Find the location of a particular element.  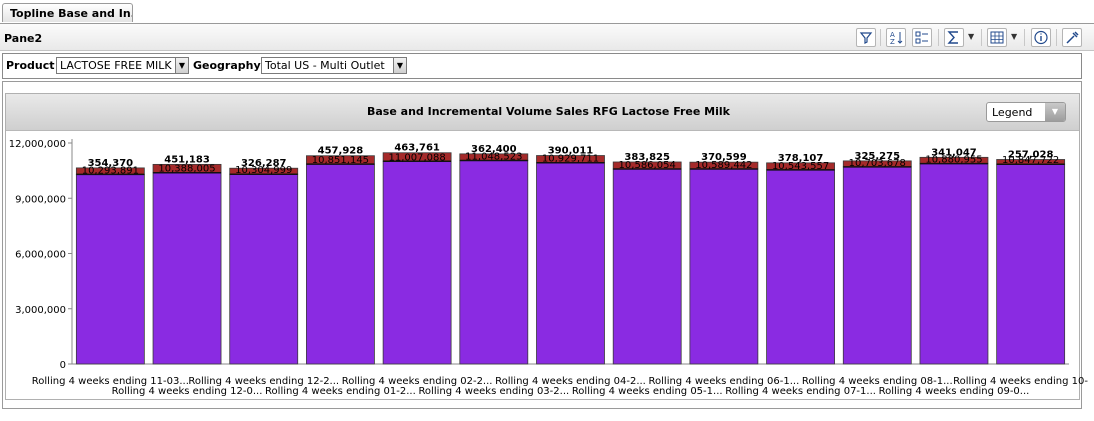

svg-text: Z is located at coordinates (892, 42).